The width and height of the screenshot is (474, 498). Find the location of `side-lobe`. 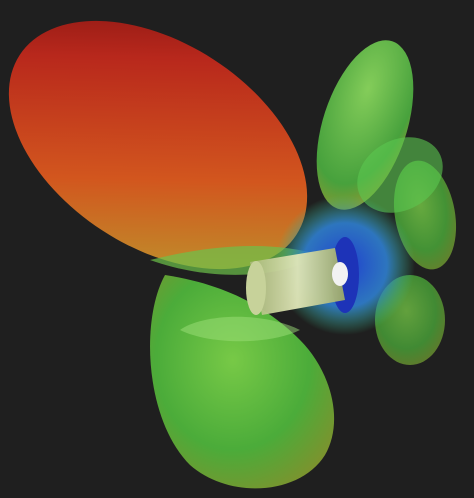

side-lobe is located at coordinates (400, 175).